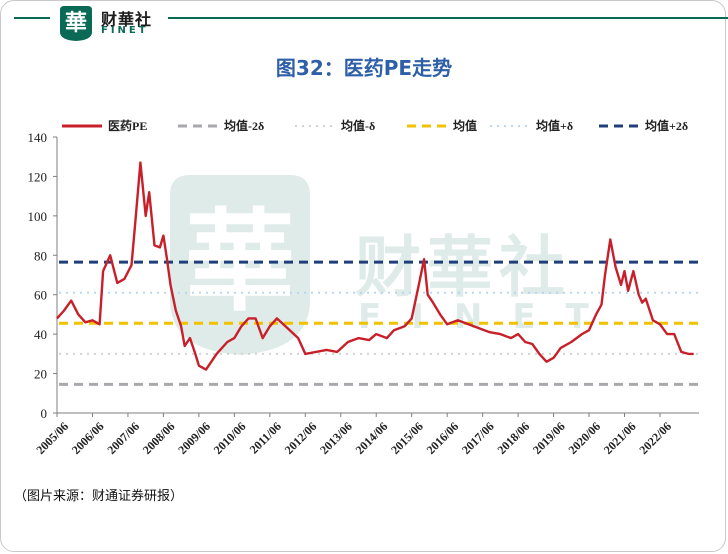  What do you see at coordinates (463, 267) in the screenshot?
I see `watermark-name-cn: 财華社` at bounding box center [463, 267].